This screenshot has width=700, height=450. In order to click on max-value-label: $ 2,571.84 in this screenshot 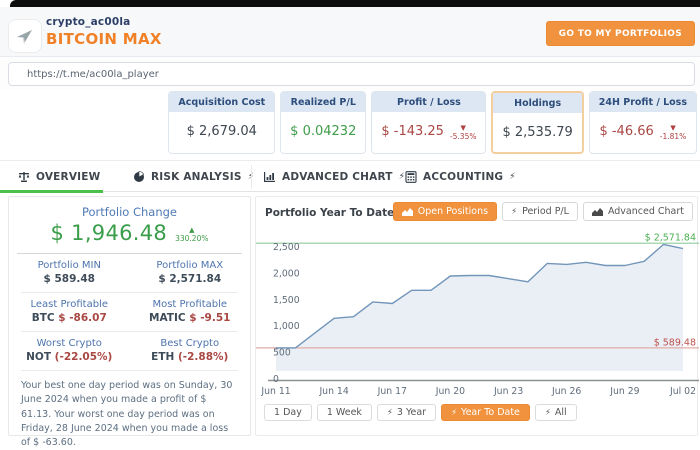, I will do `click(670, 238)`.